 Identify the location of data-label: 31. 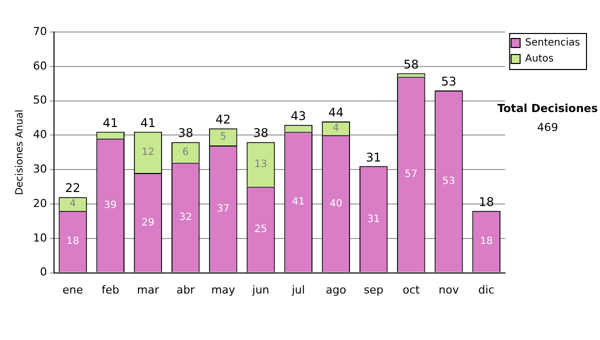
(373, 219).